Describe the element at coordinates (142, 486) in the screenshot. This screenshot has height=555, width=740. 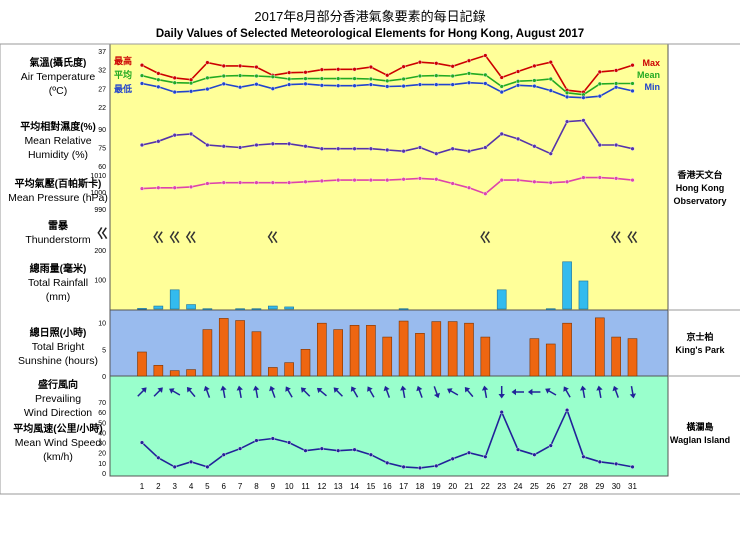
I see `x-tick-label: 1` at that location.